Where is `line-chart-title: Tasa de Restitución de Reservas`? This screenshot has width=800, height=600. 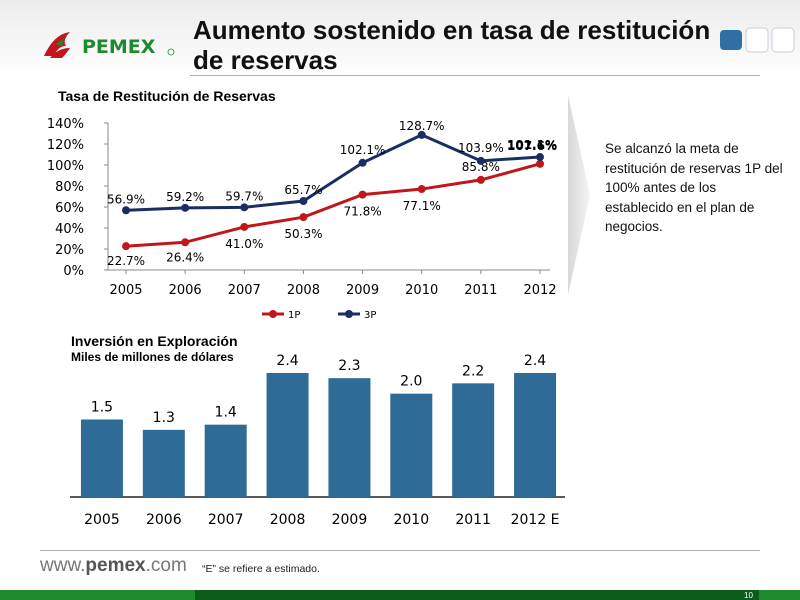
line-chart-title: Tasa de Restitución de Reservas is located at coordinates (167, 96).